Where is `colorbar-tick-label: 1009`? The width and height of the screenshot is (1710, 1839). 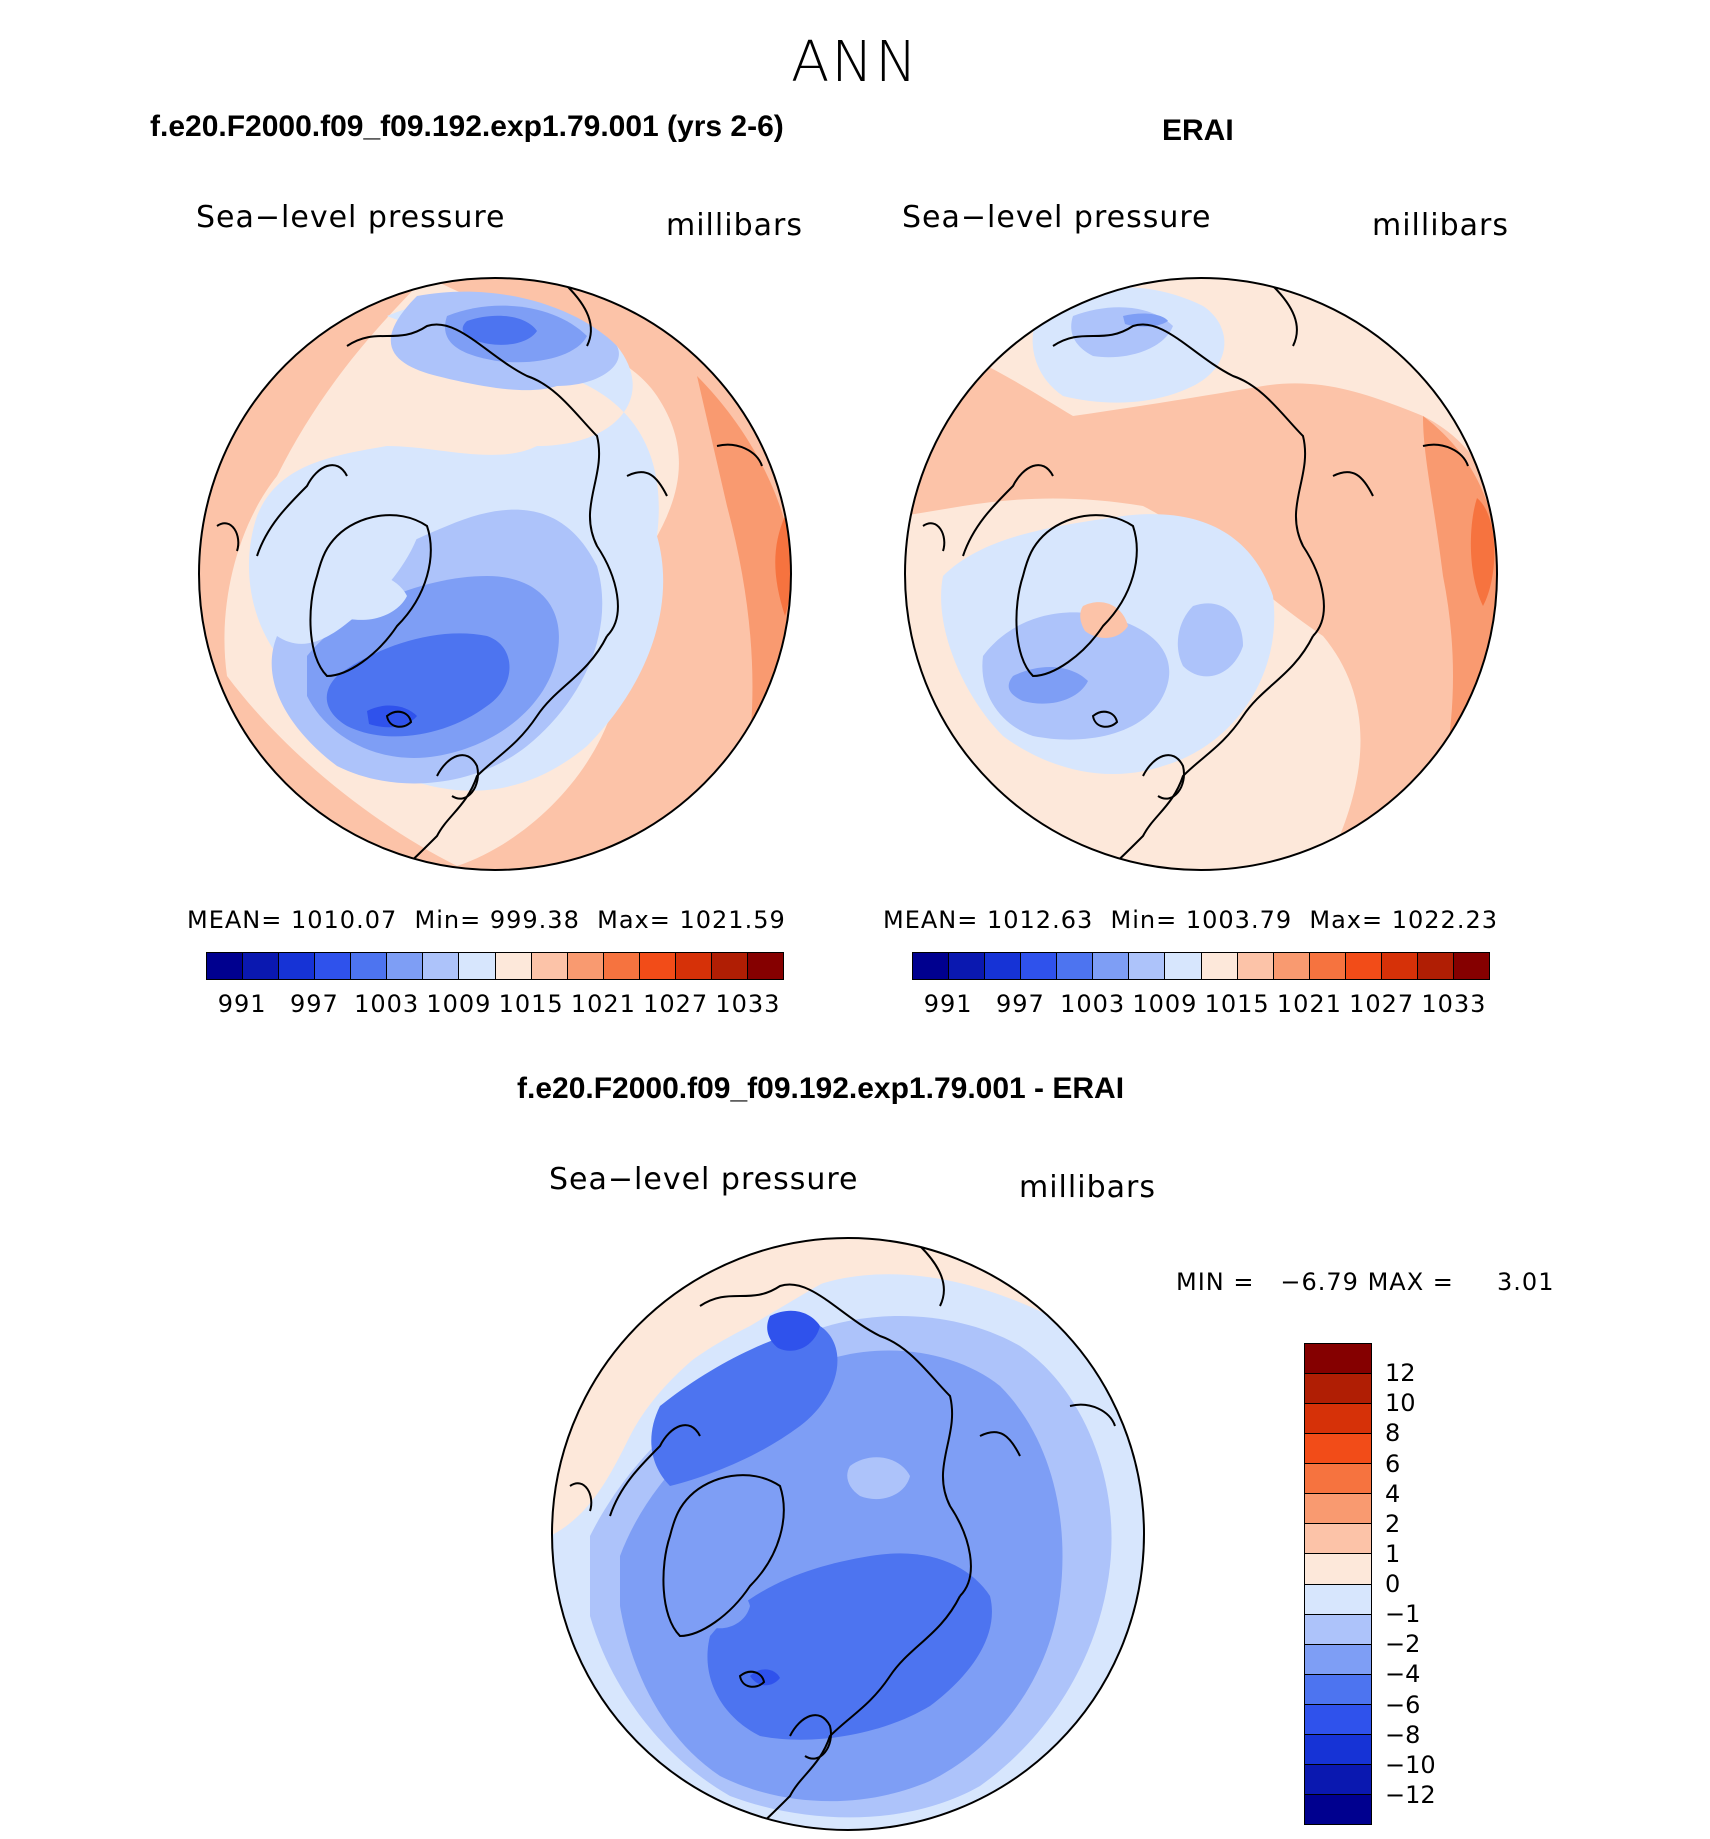
colorbar-tick-label: 1009 is located at coordinates (459, 1004).